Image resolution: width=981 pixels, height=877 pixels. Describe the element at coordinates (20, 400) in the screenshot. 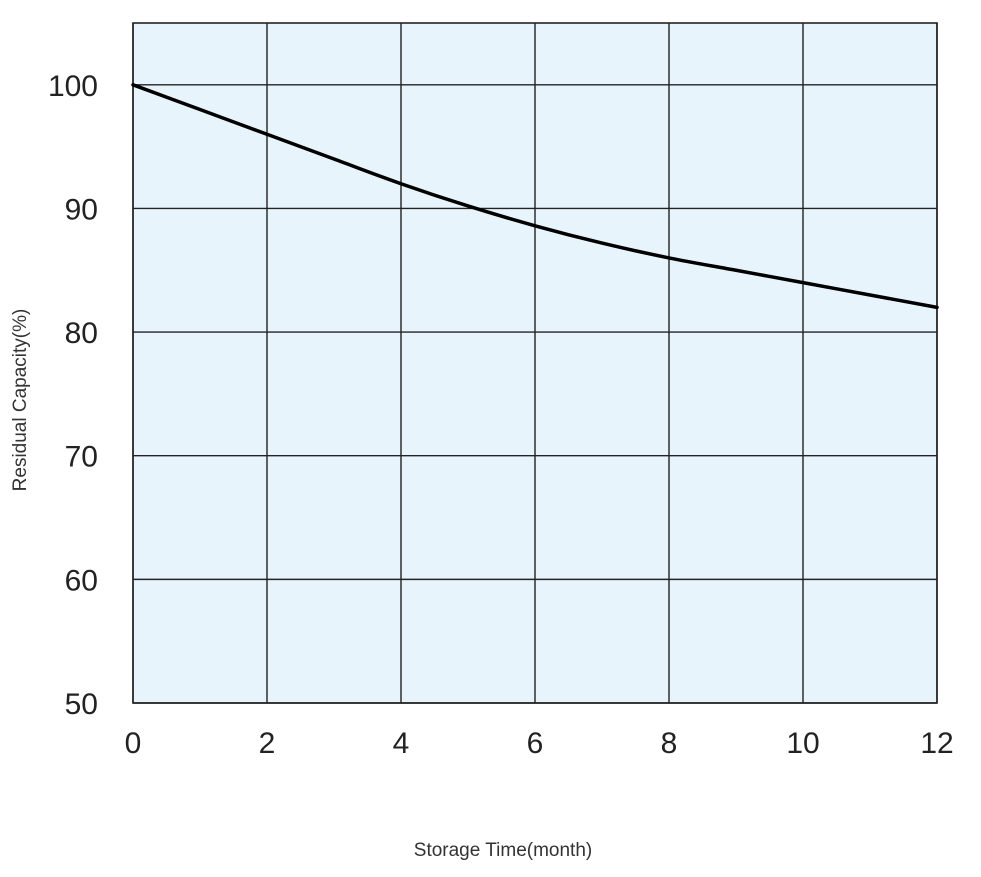

I see `y-axis-label: Residual Capacity(%)` at that location.